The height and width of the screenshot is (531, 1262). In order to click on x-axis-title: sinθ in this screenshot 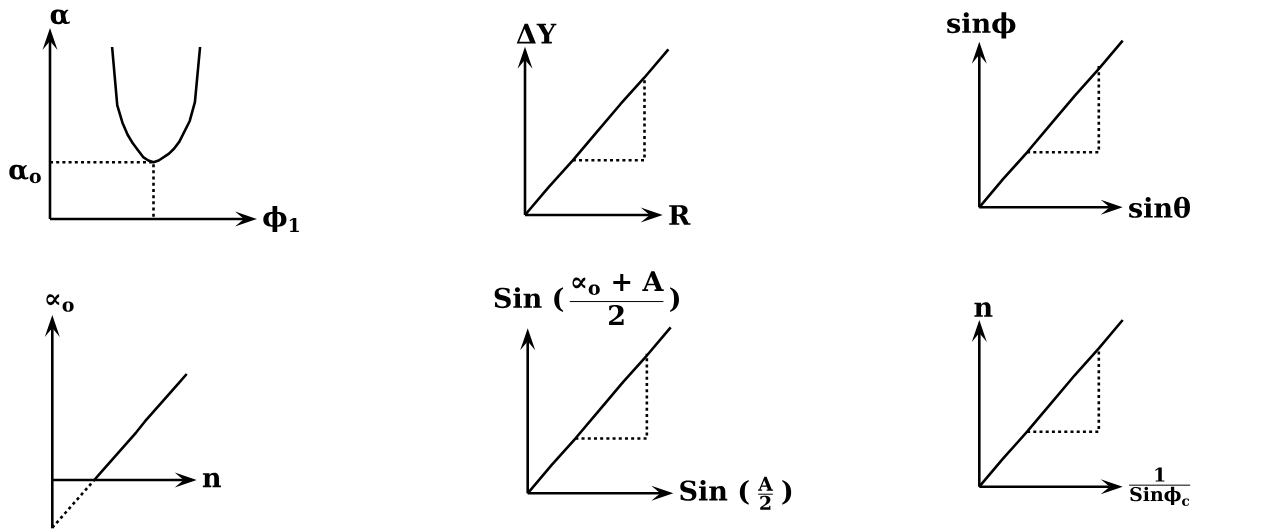, I will do `click(1159, 207)`.